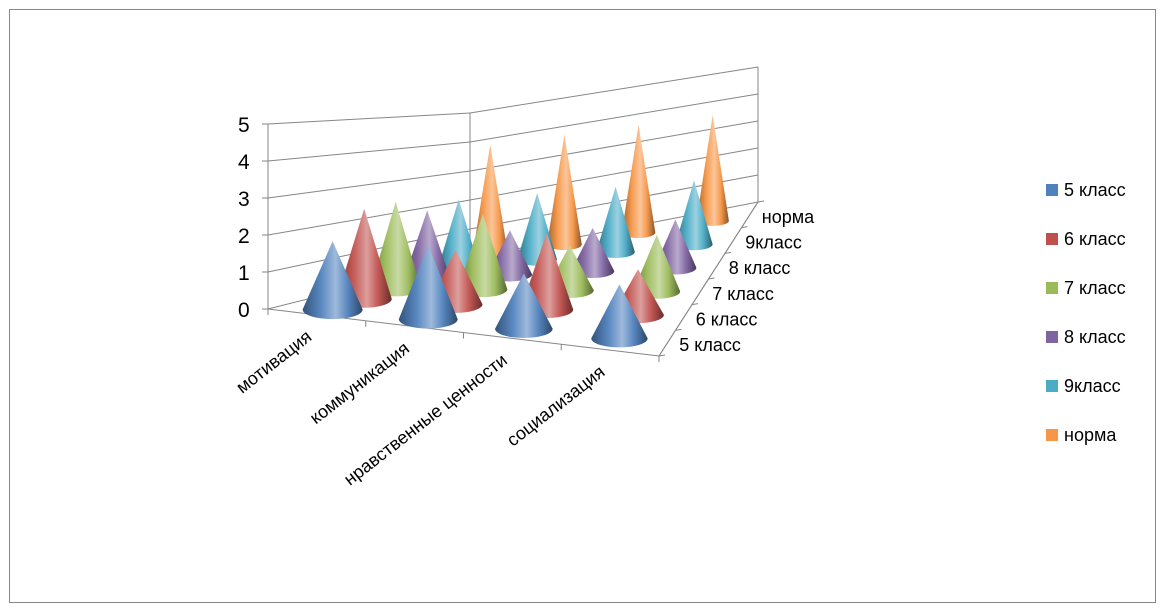 The image size is (1166, 612). Describe the element at coordinates (1086, 312) in the screenshot. I see `legend: 5 класс 6 класс 7 класс 8 класс 9класс норма` at that location.